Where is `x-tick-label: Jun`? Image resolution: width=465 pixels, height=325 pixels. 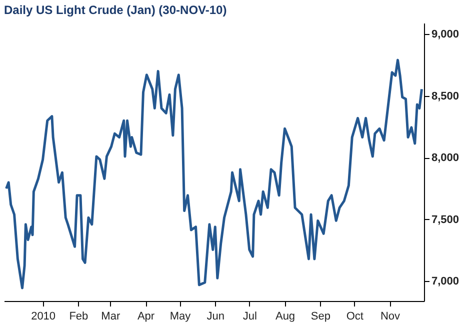 x-tick-label: Jun is located at coordinates (215, 316).